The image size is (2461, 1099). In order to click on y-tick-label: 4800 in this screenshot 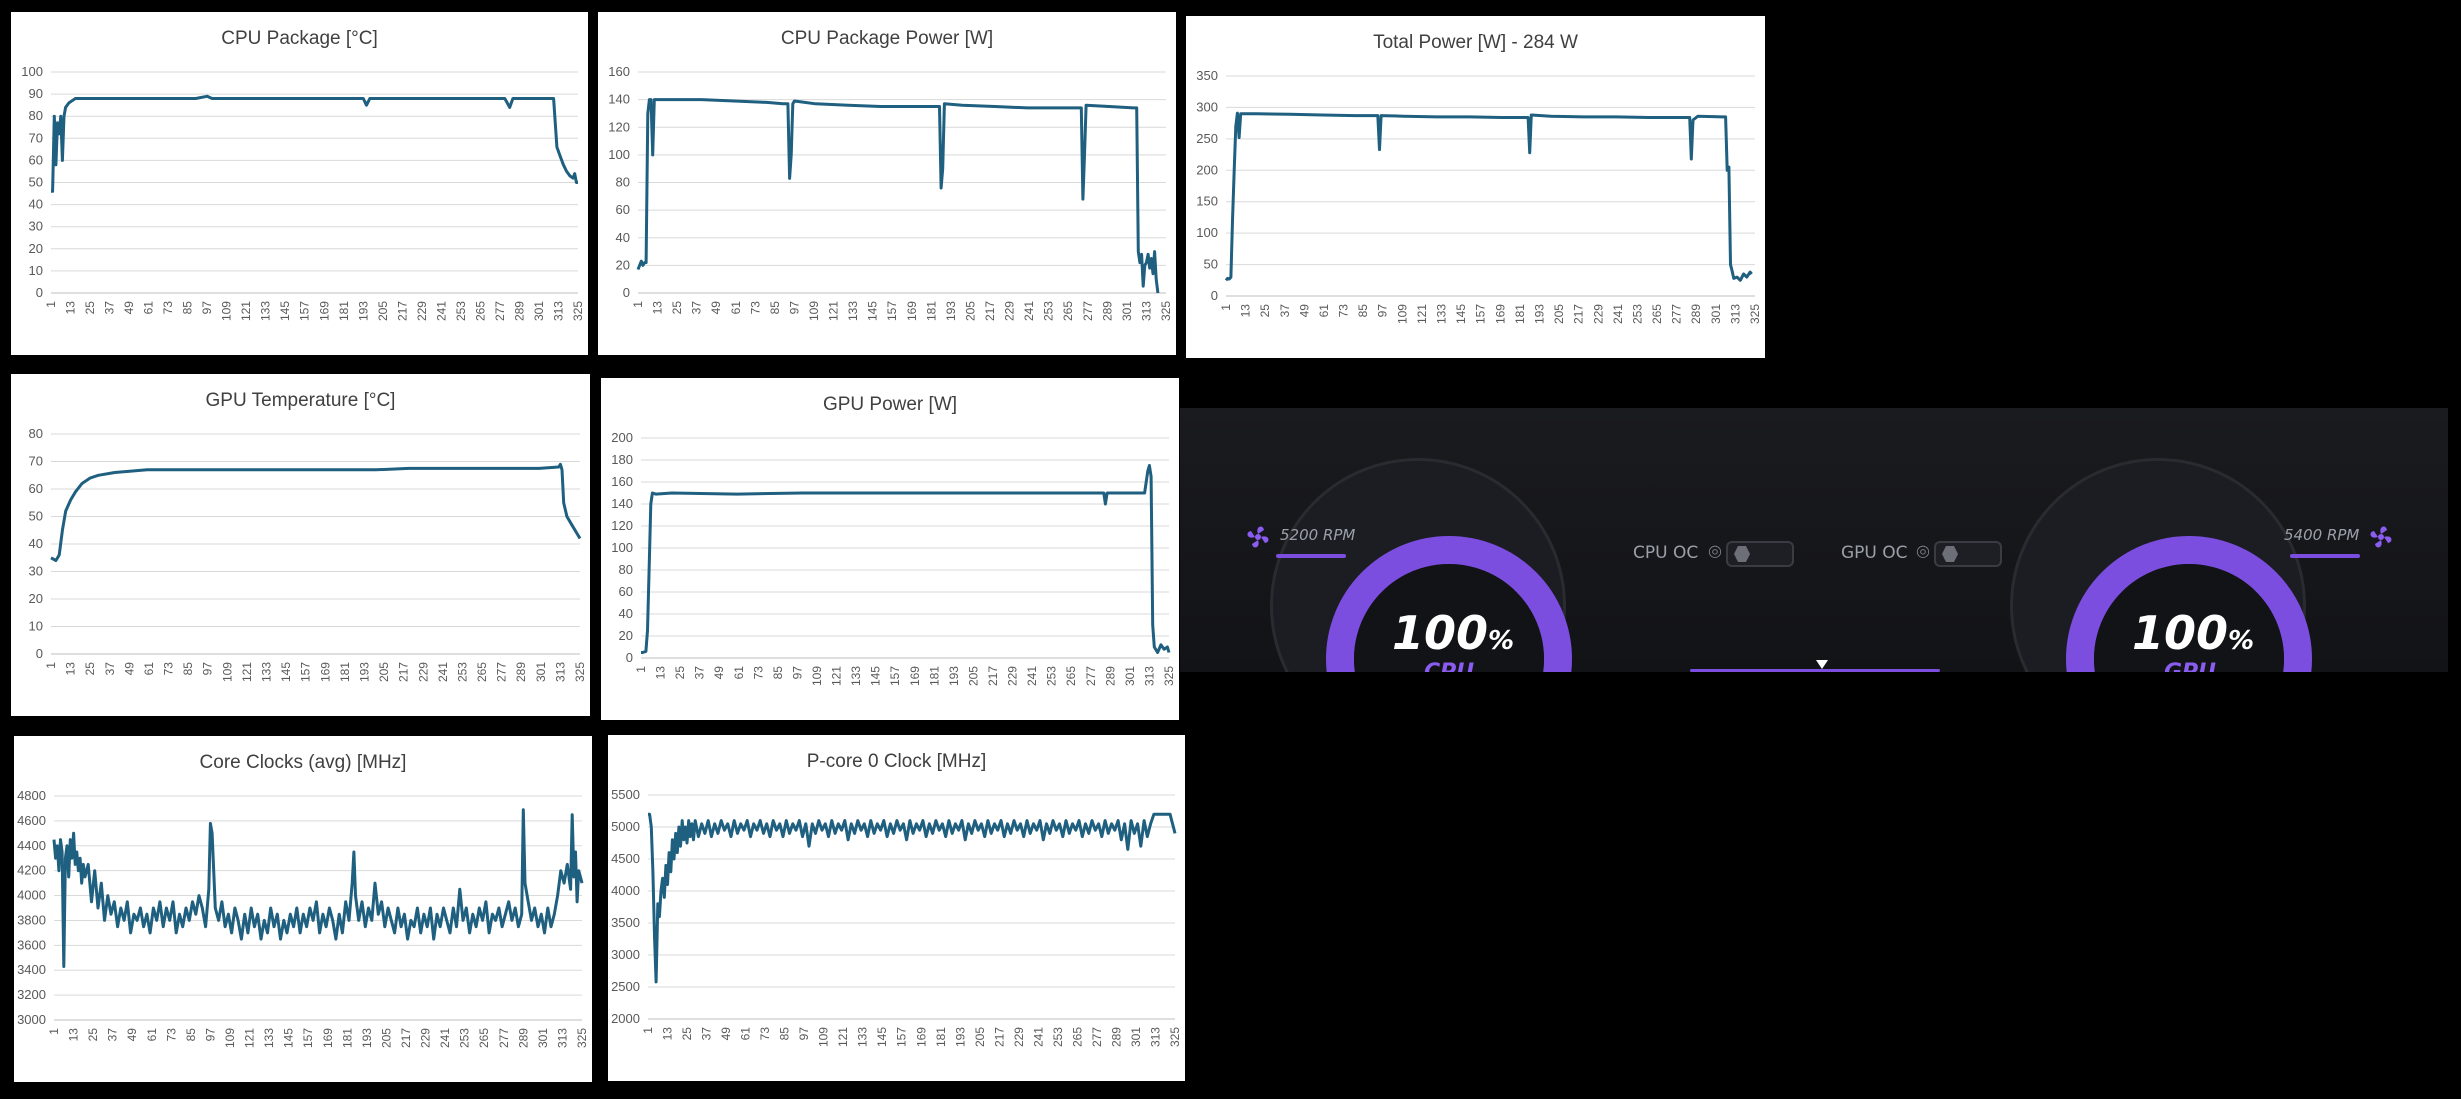, I will do `click(31, 795)`.